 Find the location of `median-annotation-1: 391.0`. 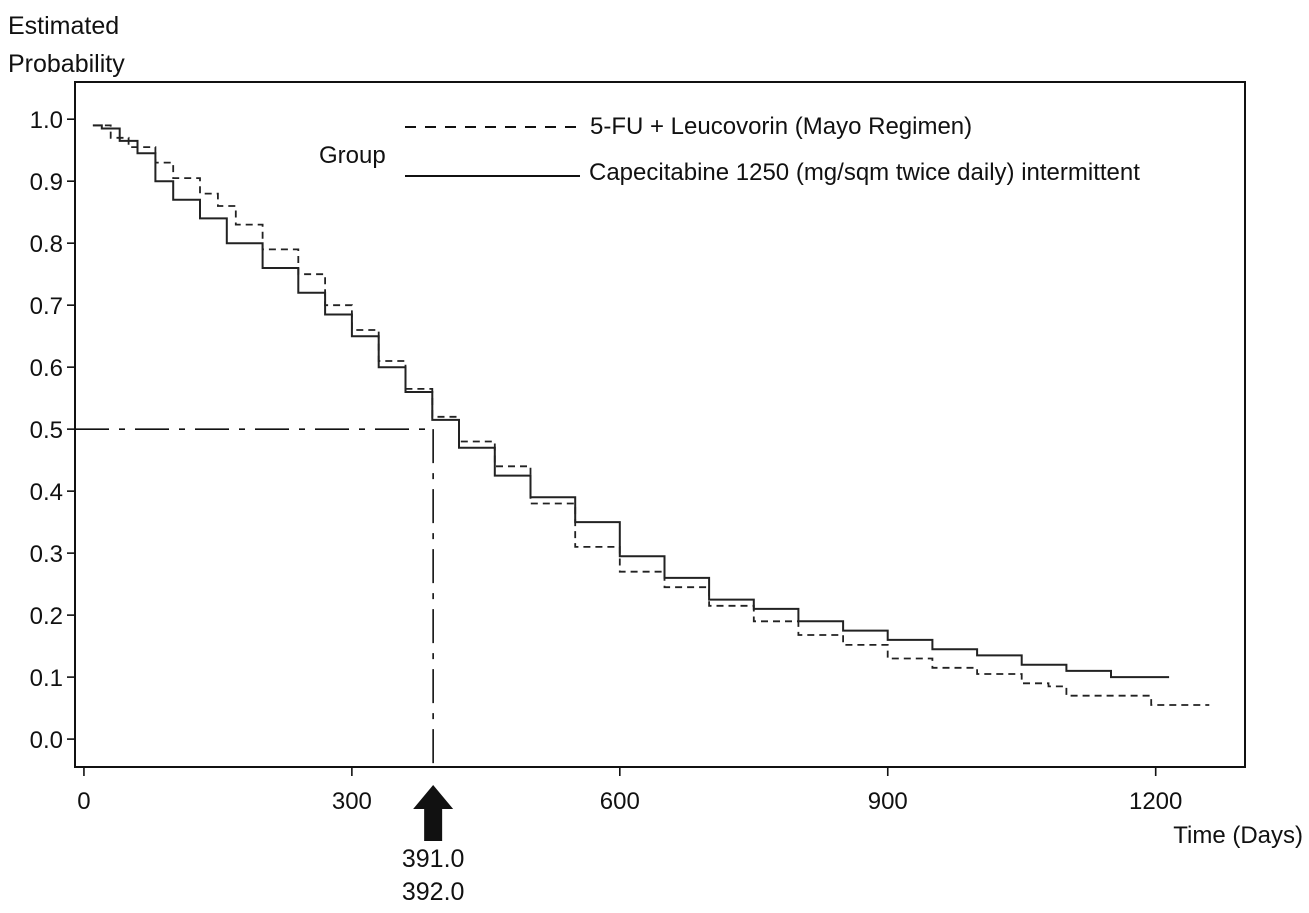

median-annotation-1: 391.0 is located at coordinates (433, 859).